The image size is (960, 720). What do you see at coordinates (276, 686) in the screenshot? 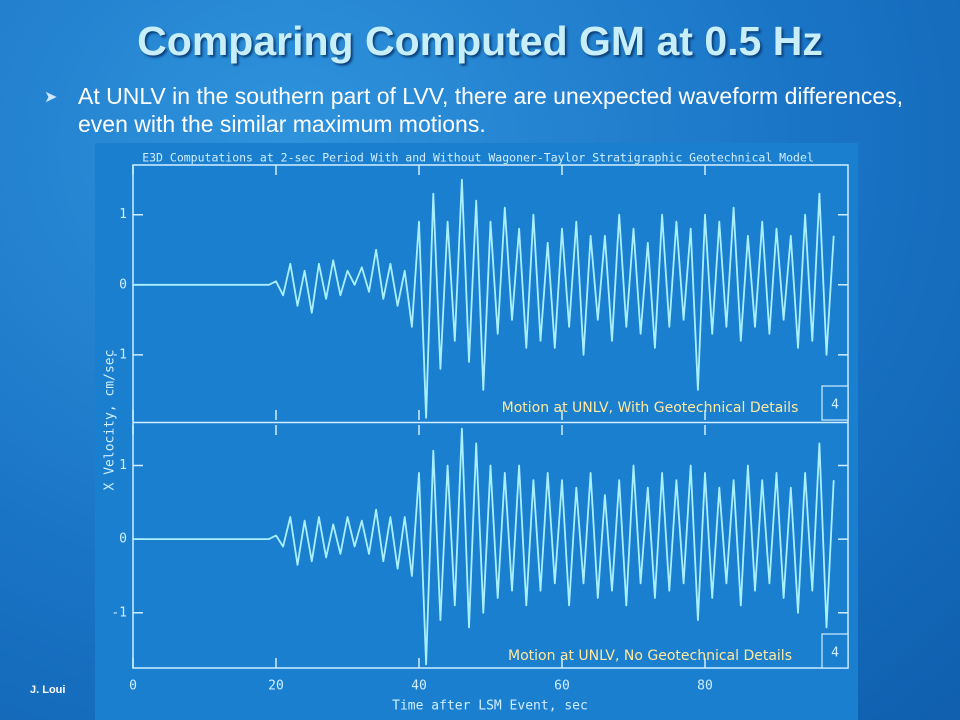
I see `x-tick-label: 20` at bounding box center [276, 686].